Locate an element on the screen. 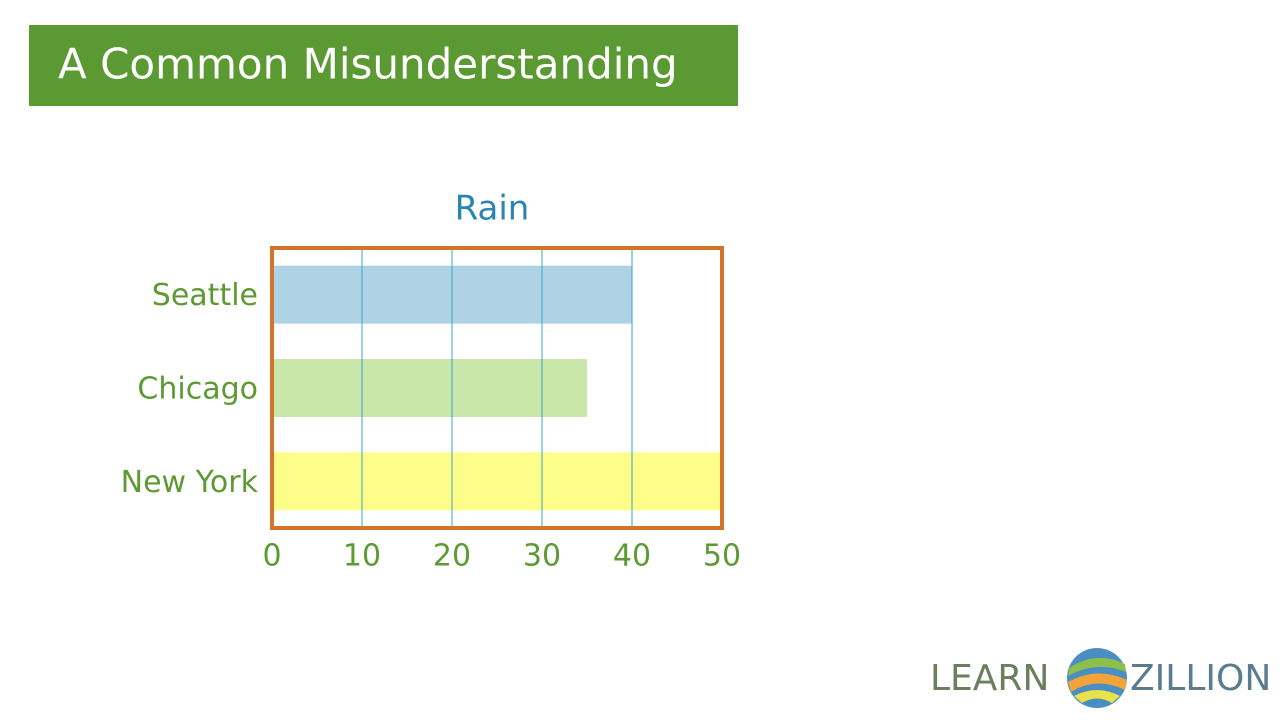 The image size is (1280, 720). chart-title: Rain is located at coordinates (492, 209).